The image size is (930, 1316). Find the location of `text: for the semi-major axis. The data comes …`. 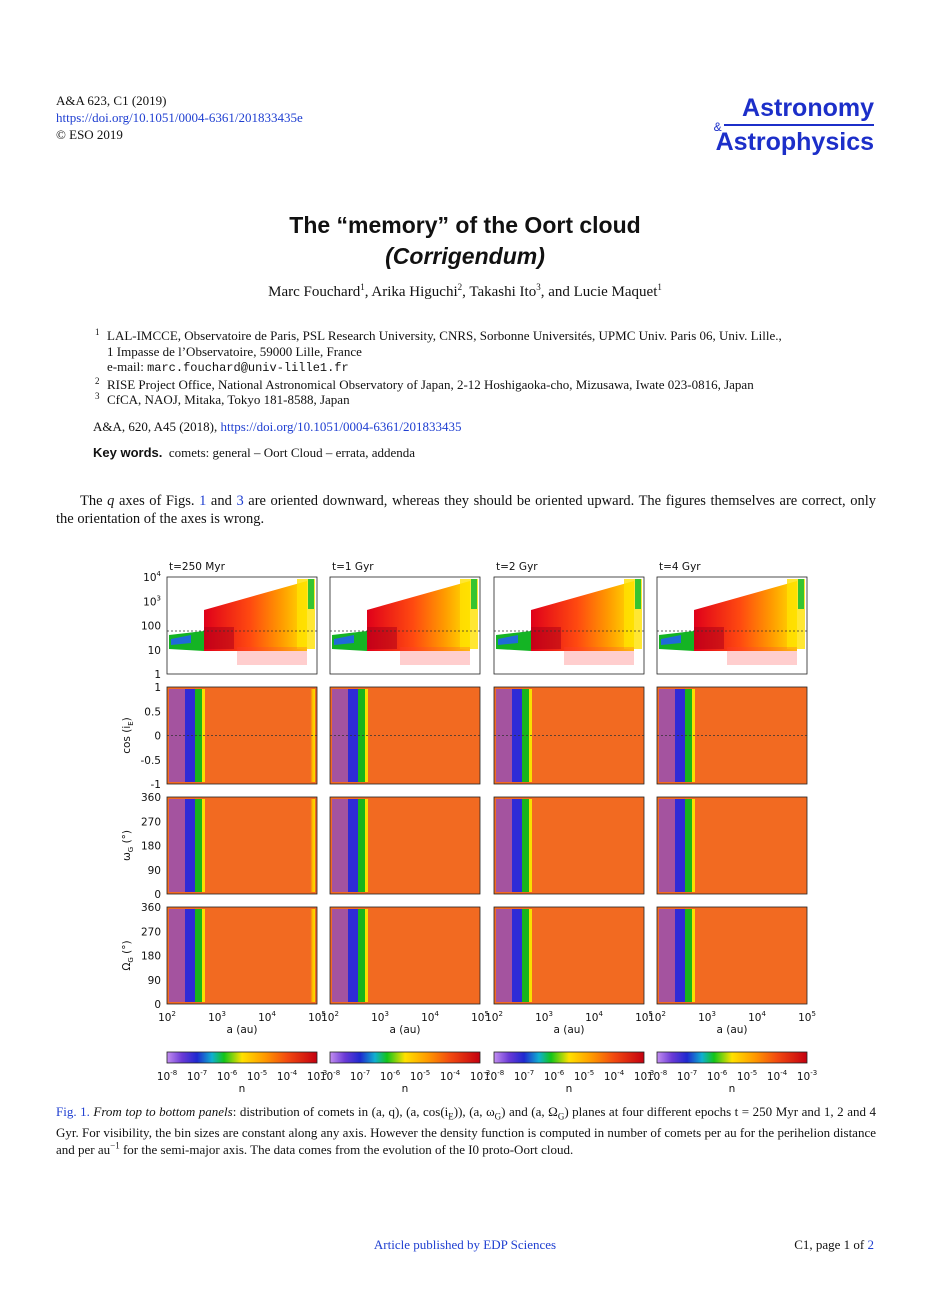

text: for the semi-major axis. The data comes … is located at coordinates (346, 1149).